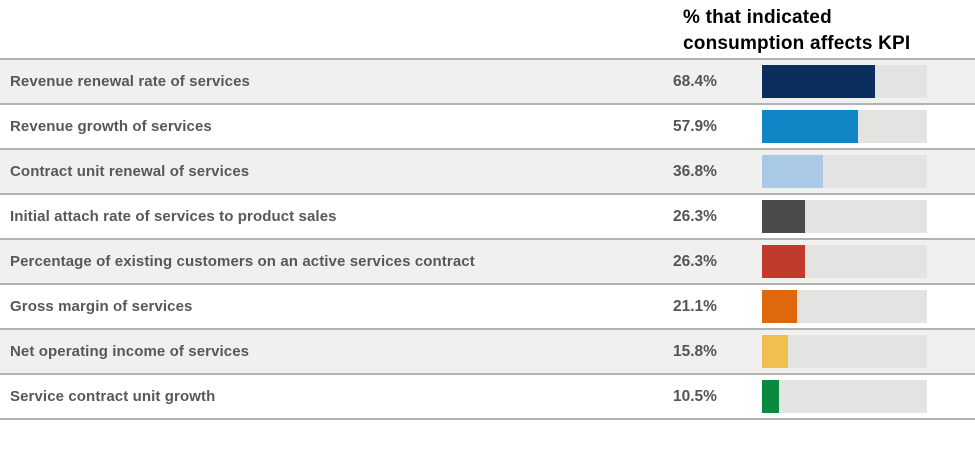 The height and width of the screenshot is (451, 975). What do you see at coordinates (487, 352) in the screenshot?
I see `table-row: Net operating income of services 15.8%` at bounding box center [487, 352].